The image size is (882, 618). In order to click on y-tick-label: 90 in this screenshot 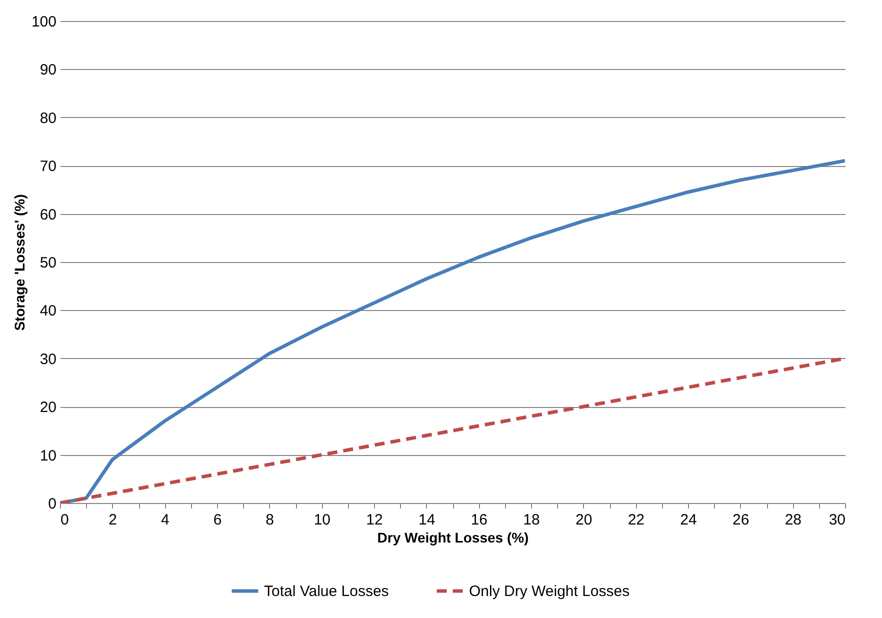, I will do `click(48, 70)`.